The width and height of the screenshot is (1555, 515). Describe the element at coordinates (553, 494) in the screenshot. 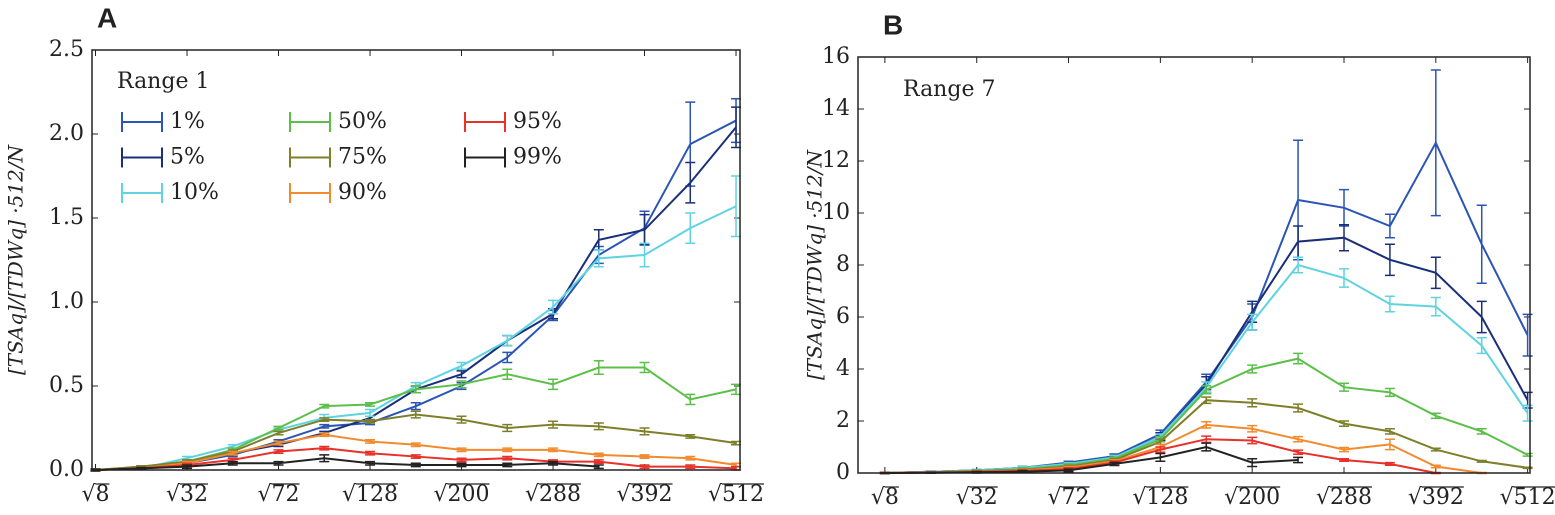

I see `x-tick-label: √288` at that location.